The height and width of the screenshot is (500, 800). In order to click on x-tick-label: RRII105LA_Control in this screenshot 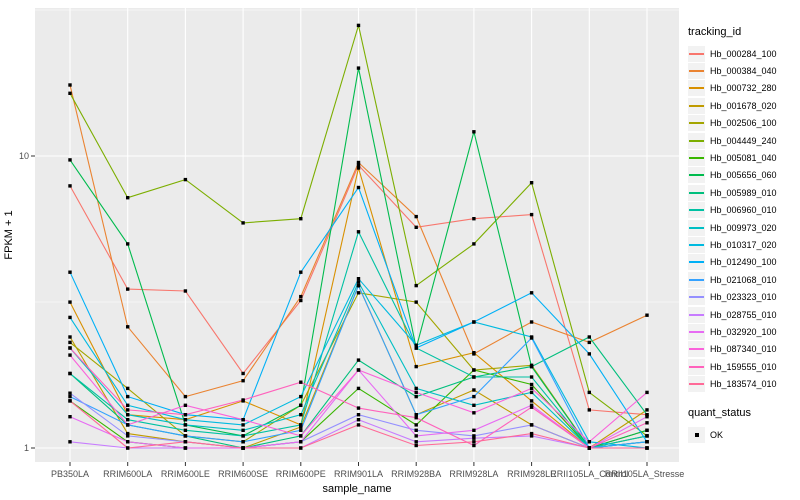, I will do `click(589, 474)`.